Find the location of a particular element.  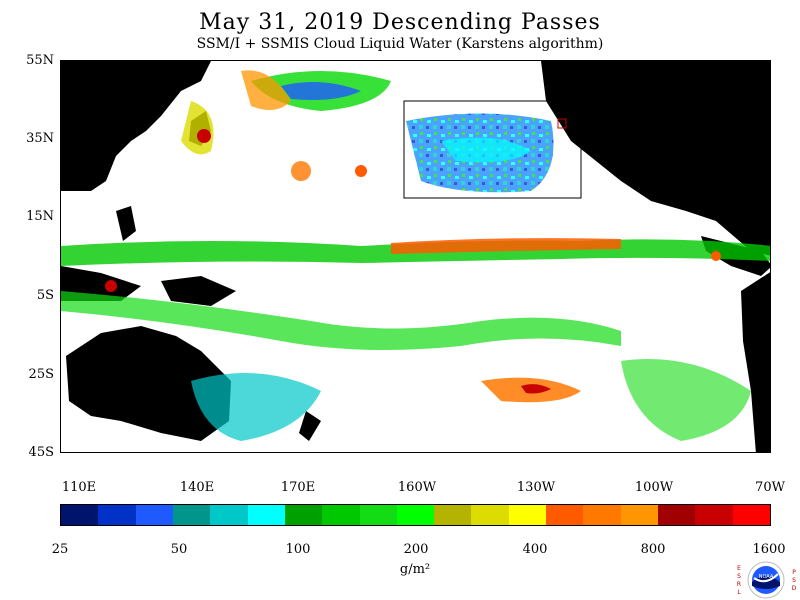

new-zealand-land is located at coordinates (310, 426).